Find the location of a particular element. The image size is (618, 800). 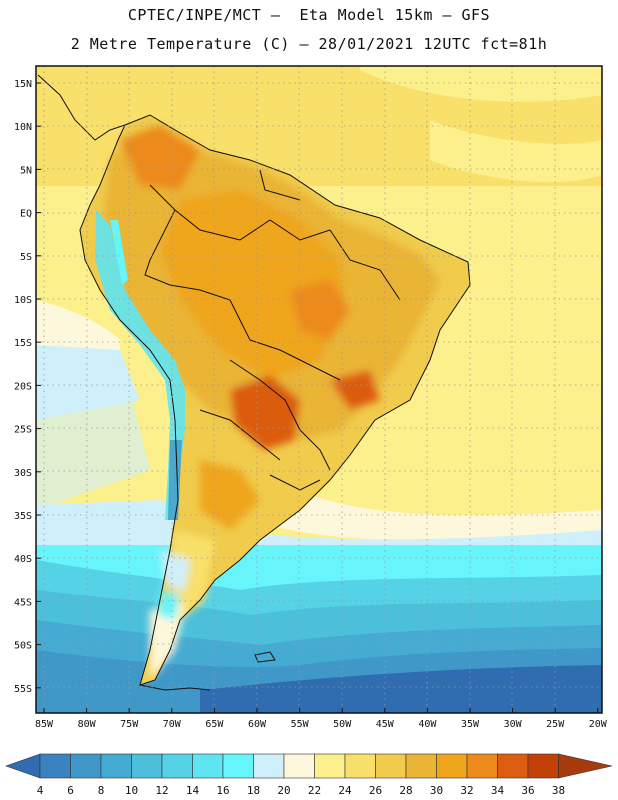

colorbar-label: 20 is located at coordinates (283, 790).